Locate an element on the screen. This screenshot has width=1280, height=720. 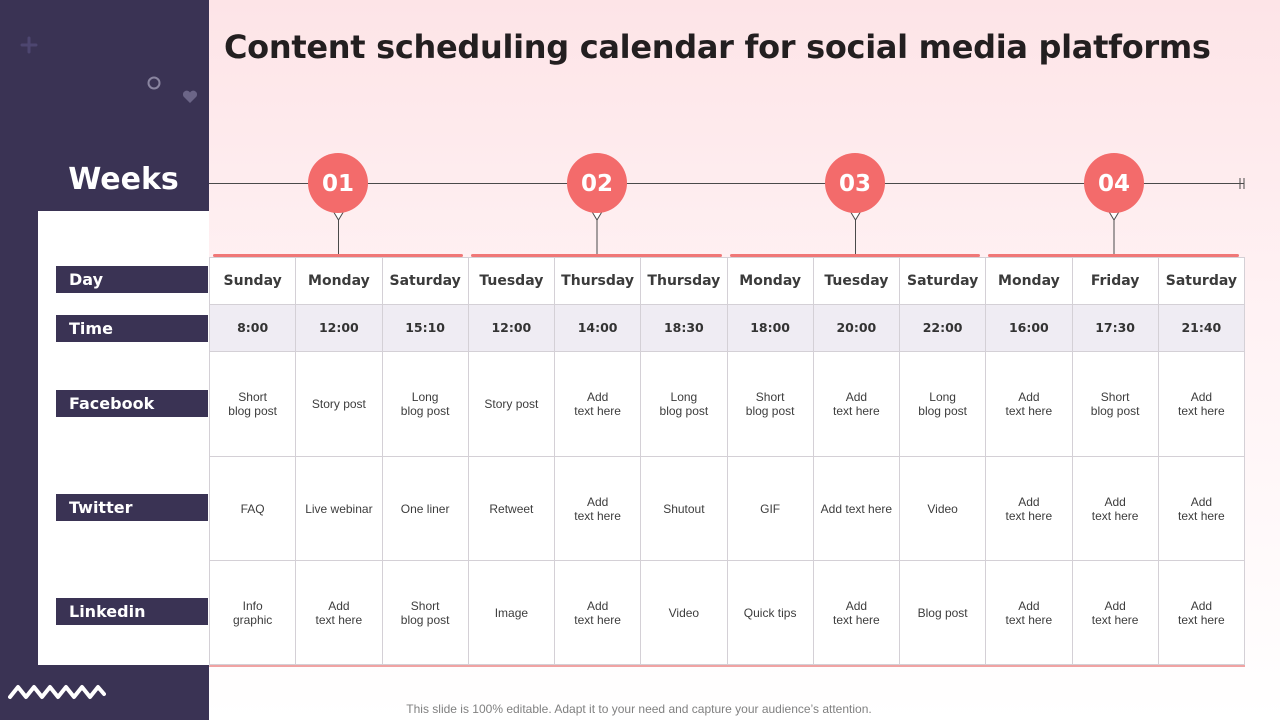
zigzag-icon is located at coordinates (57, 692).